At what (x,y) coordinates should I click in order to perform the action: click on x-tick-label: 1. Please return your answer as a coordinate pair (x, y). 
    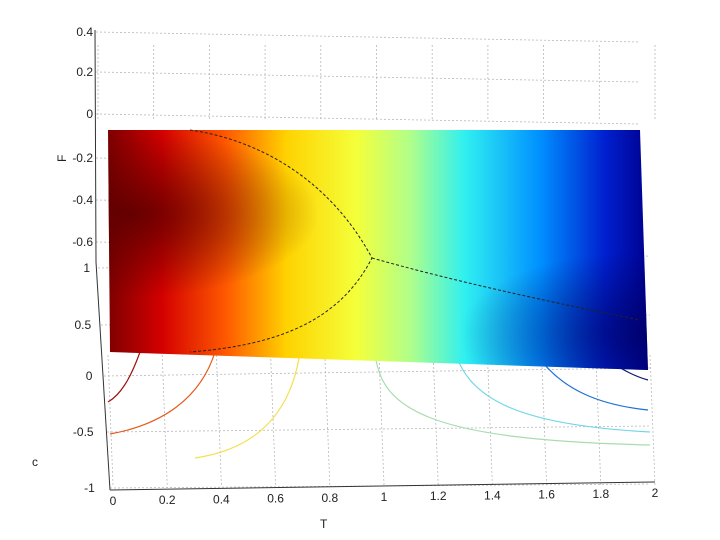
    Looking at the image, I should click on (384, 497).